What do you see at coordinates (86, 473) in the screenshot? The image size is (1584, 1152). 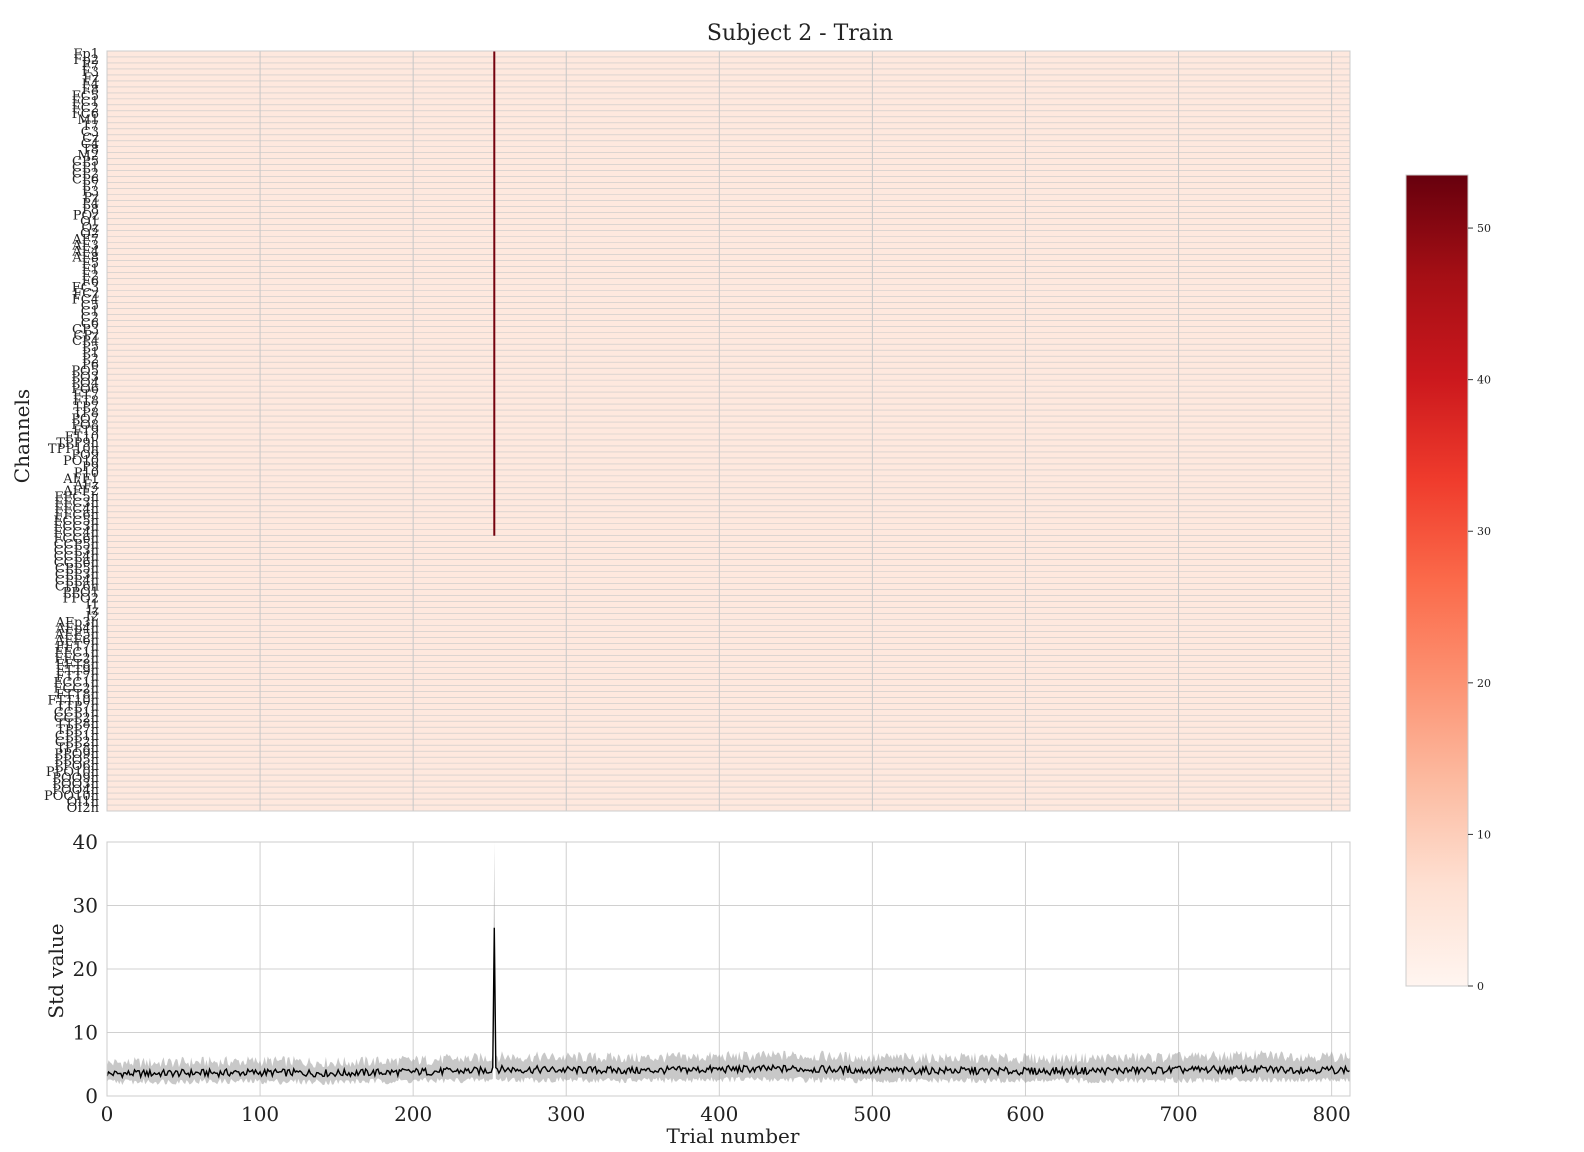 I see `channel-tick-label: P10` at bounding box center [86, 473].